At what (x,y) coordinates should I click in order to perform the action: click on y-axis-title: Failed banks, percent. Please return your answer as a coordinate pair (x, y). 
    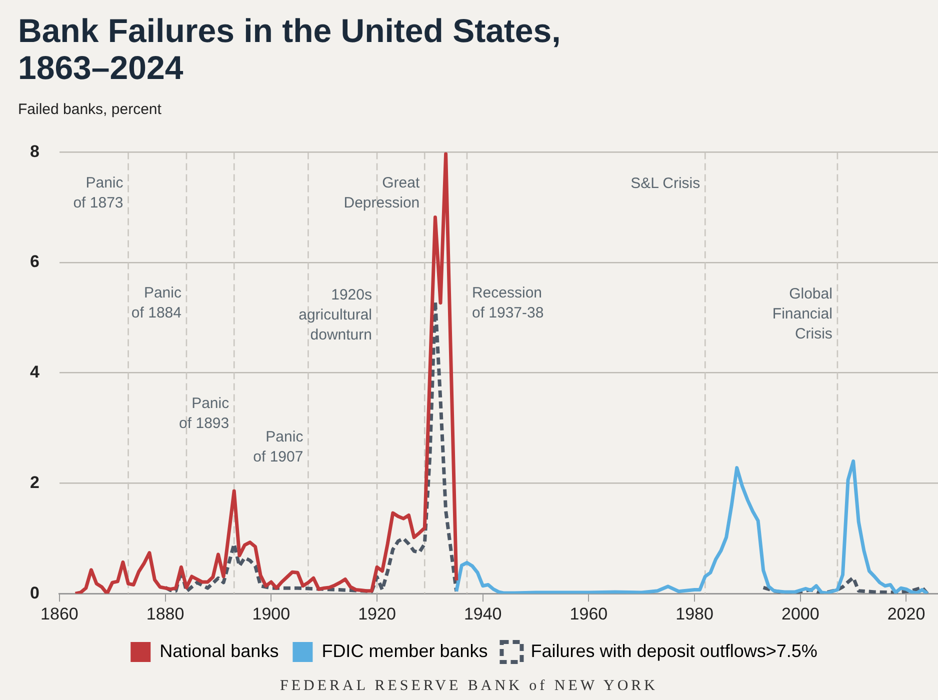
    Looking at the image, I should click on (90, 109).